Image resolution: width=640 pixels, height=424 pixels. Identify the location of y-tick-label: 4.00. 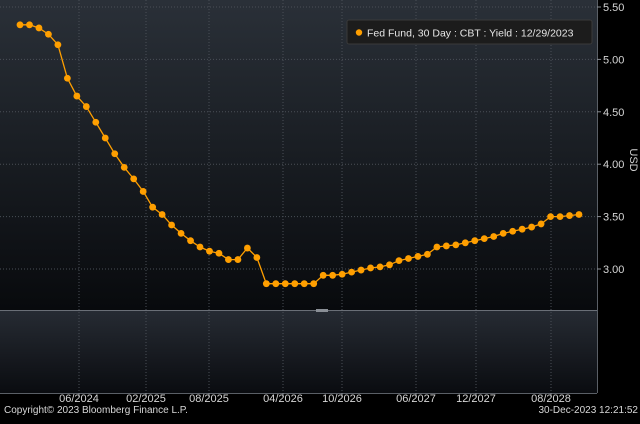
(613, 165).